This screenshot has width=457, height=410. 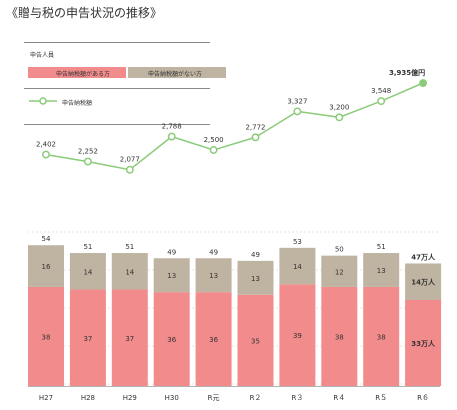 I want to click on line-value-label: 2,500, so click(x=214, y=140).